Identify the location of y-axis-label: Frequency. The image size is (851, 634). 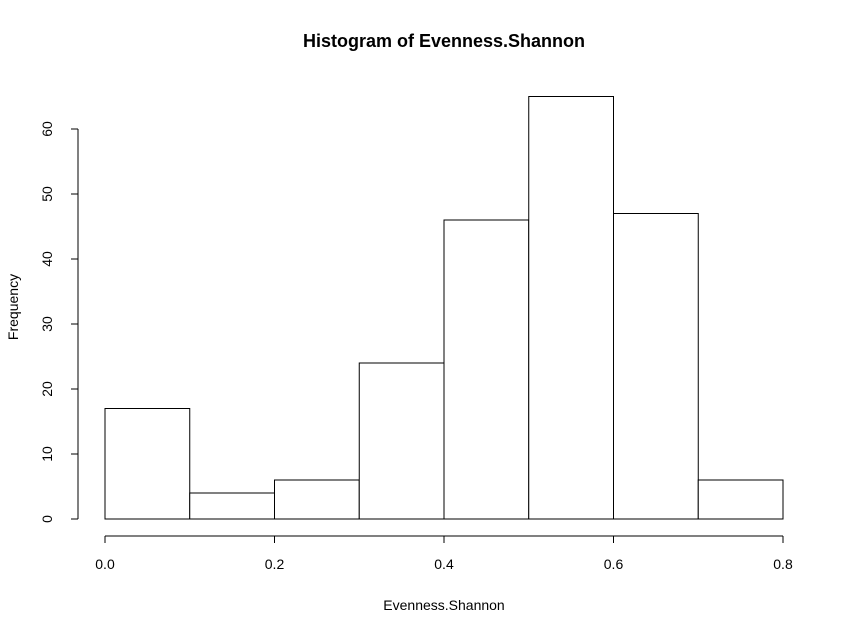
(13, 307).